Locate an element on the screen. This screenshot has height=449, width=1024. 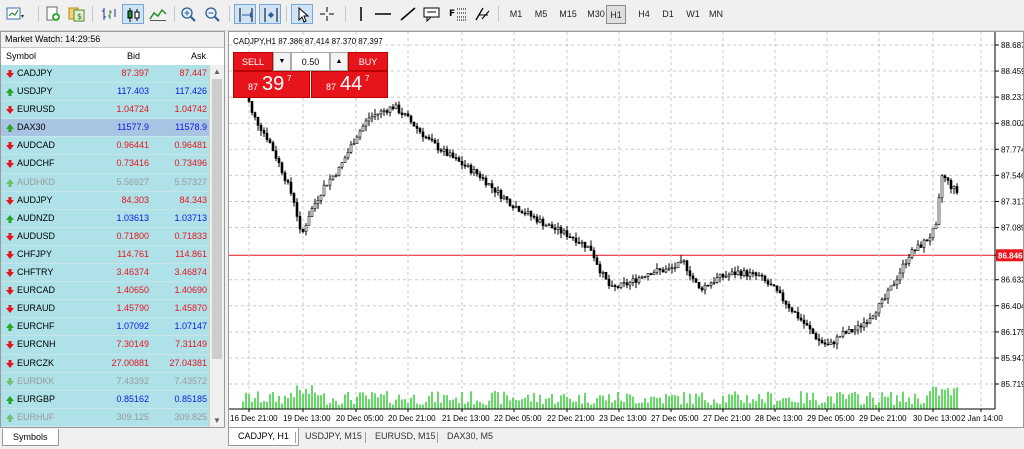
time-tick-label: 2 Jan 14:00 is located at coordinates (982, 418).